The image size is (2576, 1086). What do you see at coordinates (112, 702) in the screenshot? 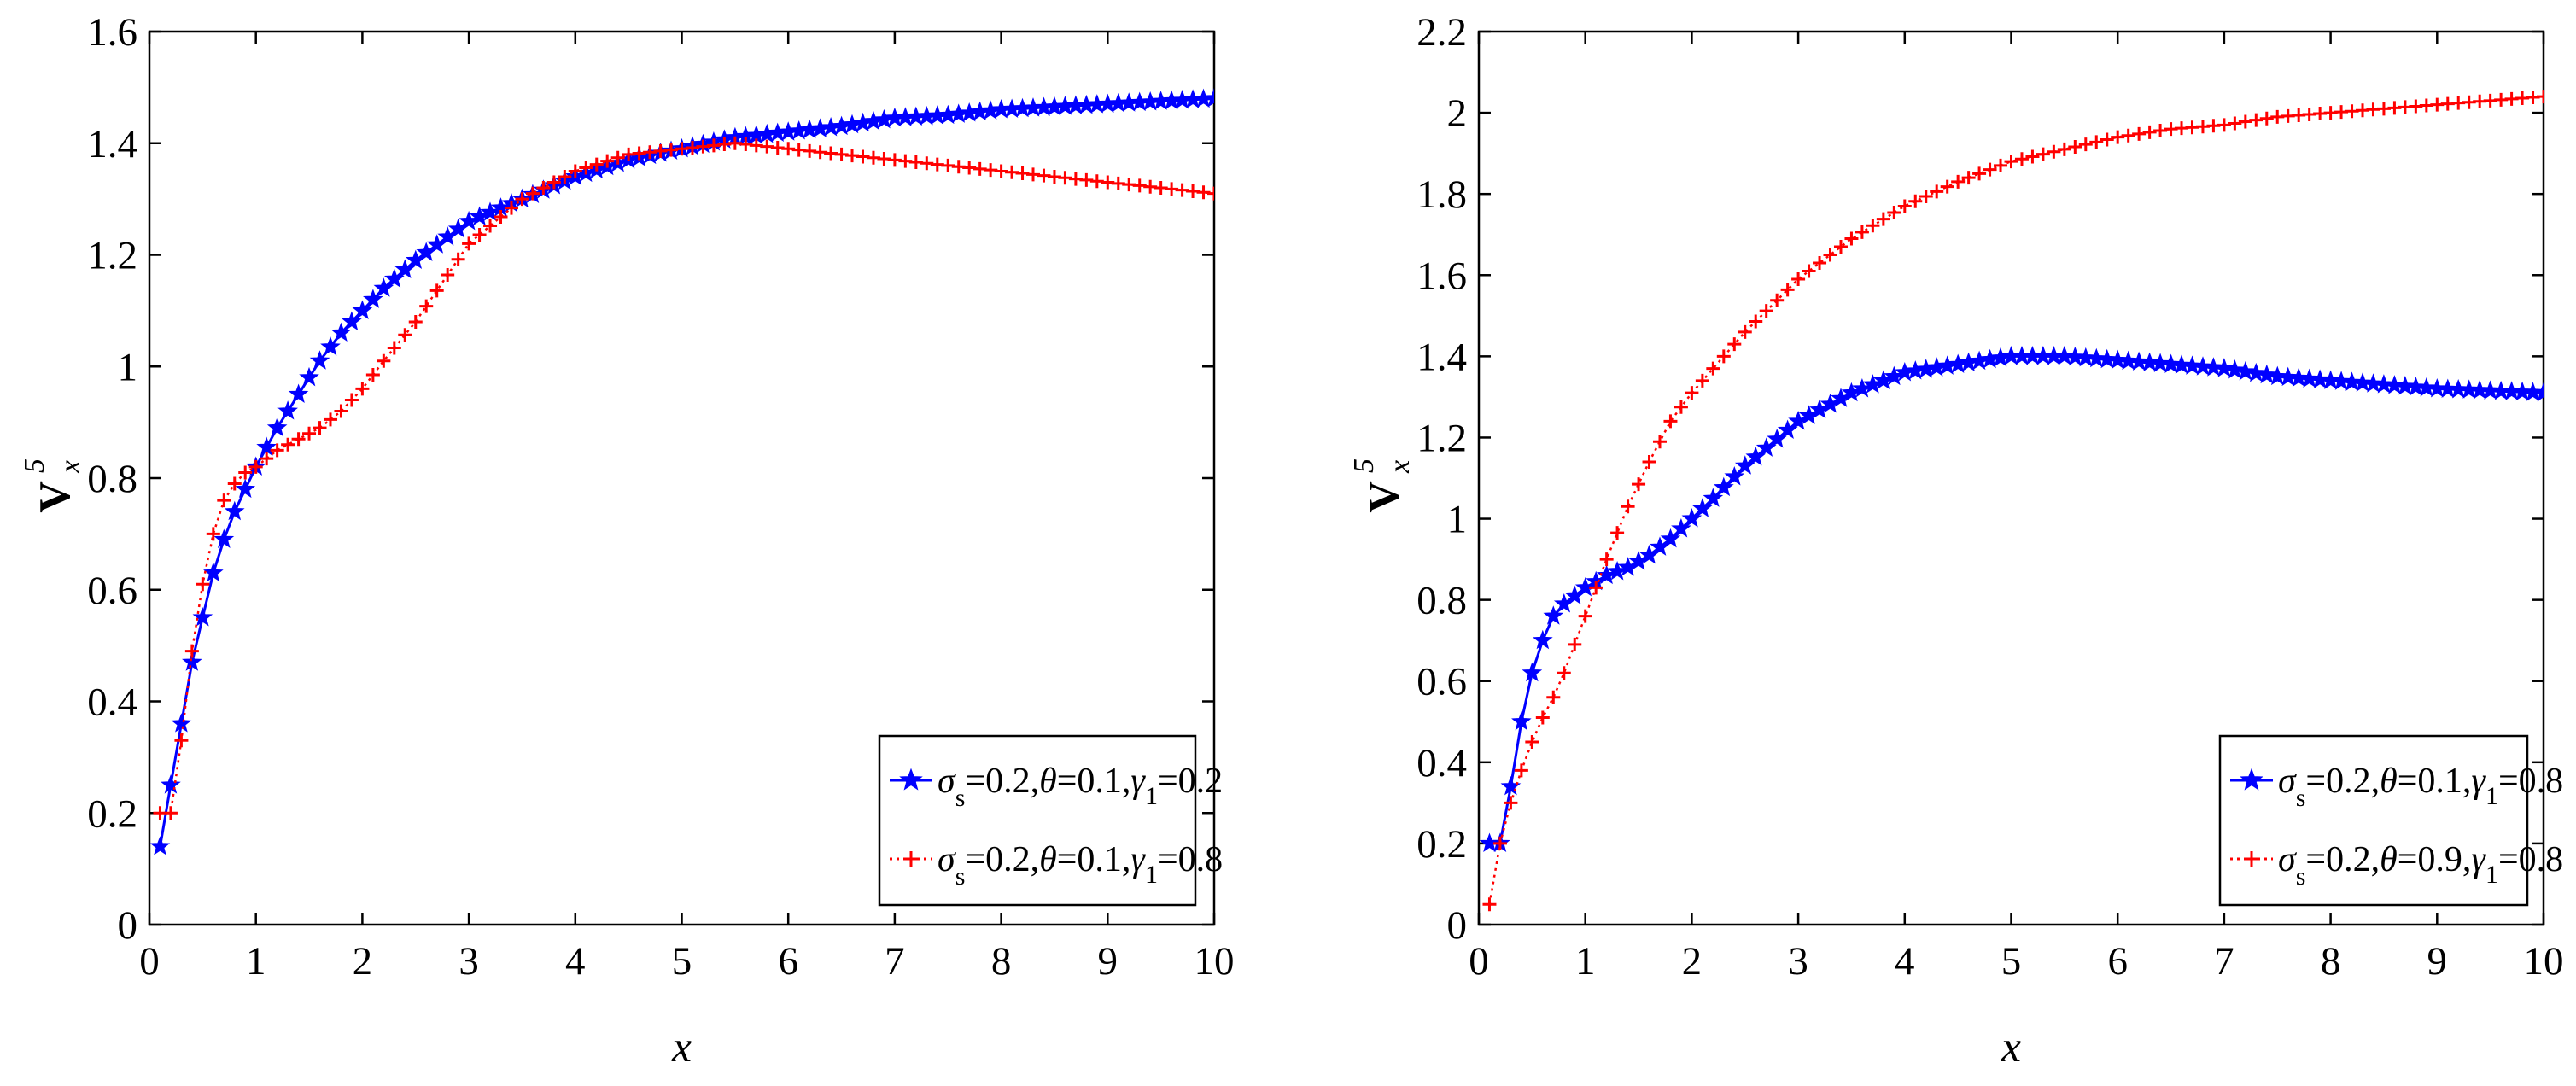
I see `y-tick-label: 0.4` at bounding box center [112, 702].